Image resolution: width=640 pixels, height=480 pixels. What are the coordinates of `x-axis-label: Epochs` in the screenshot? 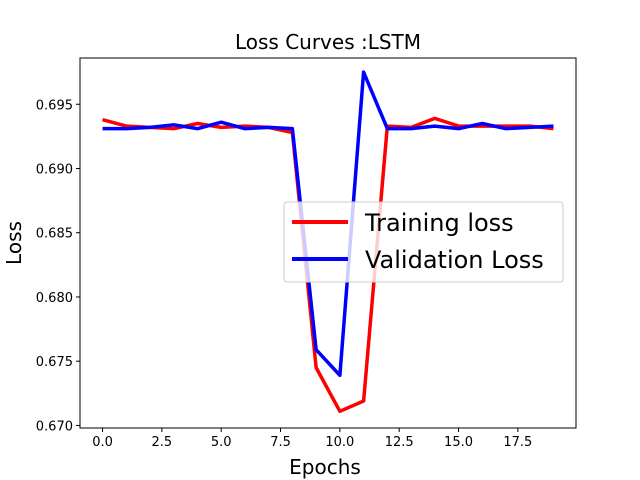 It's located at (325, 467).